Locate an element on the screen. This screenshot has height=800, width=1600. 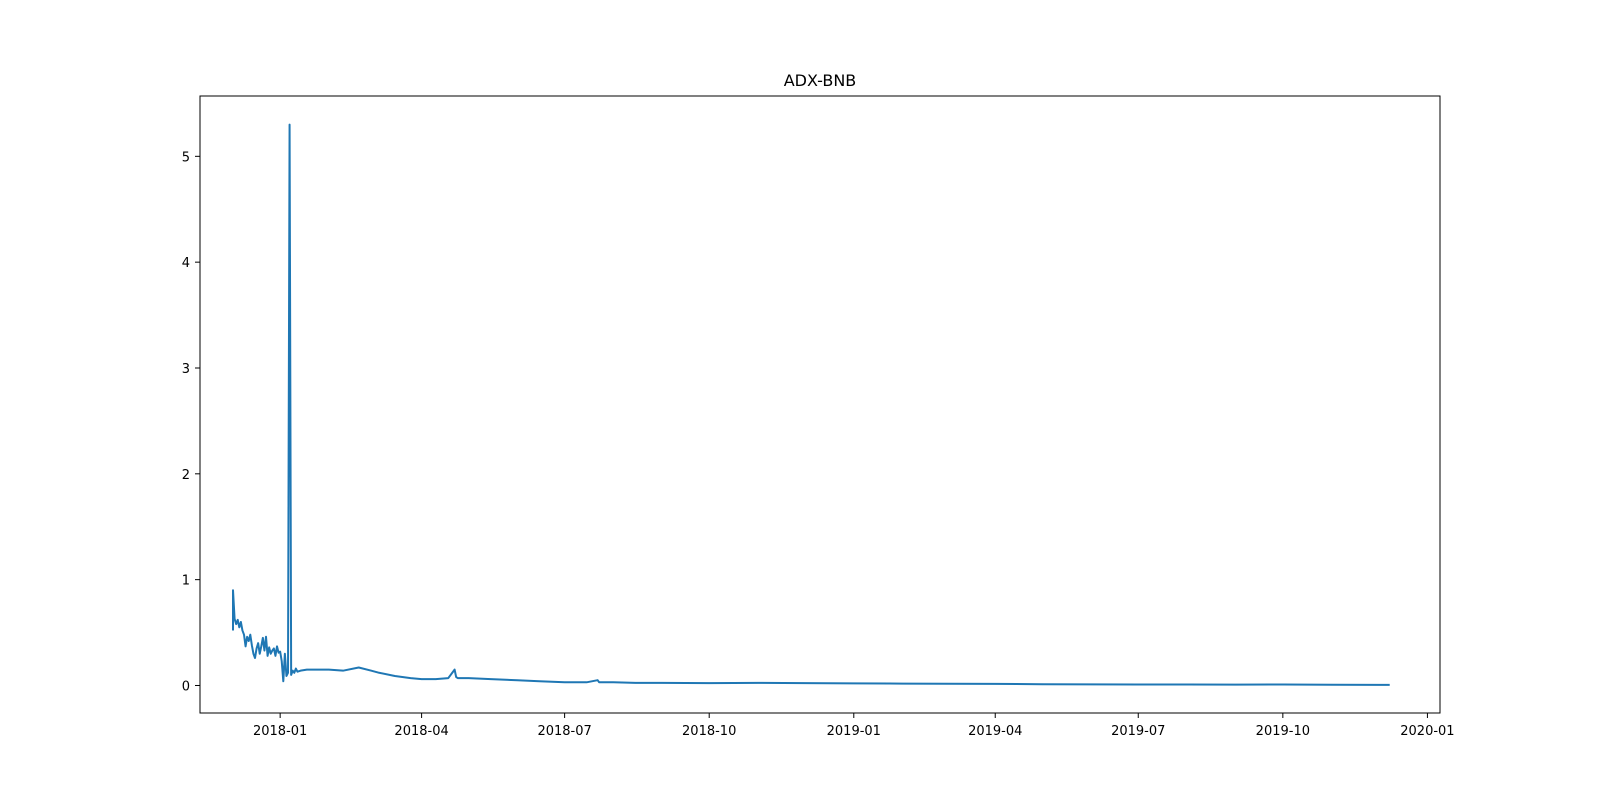
x-tick-label: 2018-01 is located at coordinates (280, 731).